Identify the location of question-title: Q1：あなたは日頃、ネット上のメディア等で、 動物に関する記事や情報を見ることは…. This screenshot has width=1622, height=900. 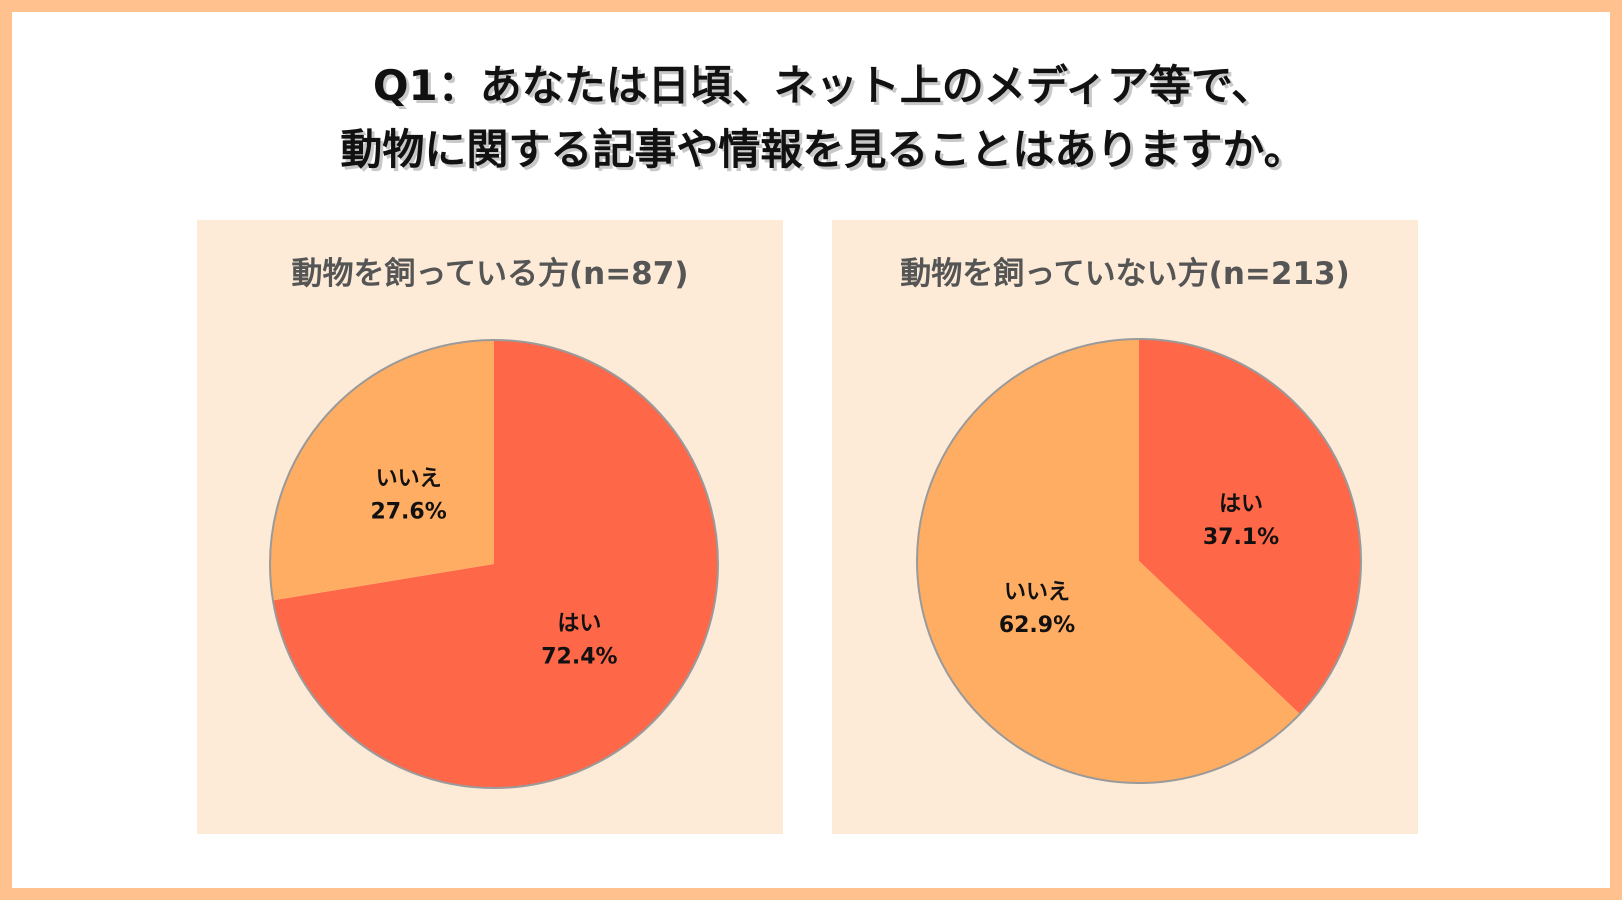
(817, 118).